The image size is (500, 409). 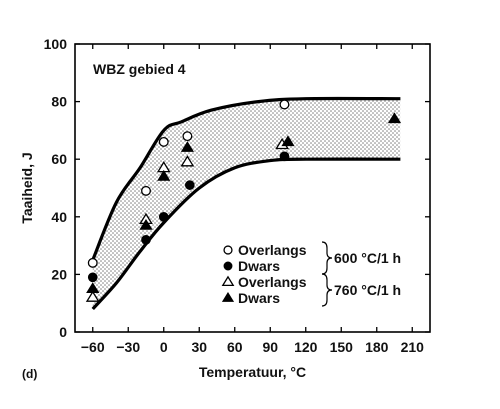 I want to click on y-tick-label: 80, so click(x=59, y=102).